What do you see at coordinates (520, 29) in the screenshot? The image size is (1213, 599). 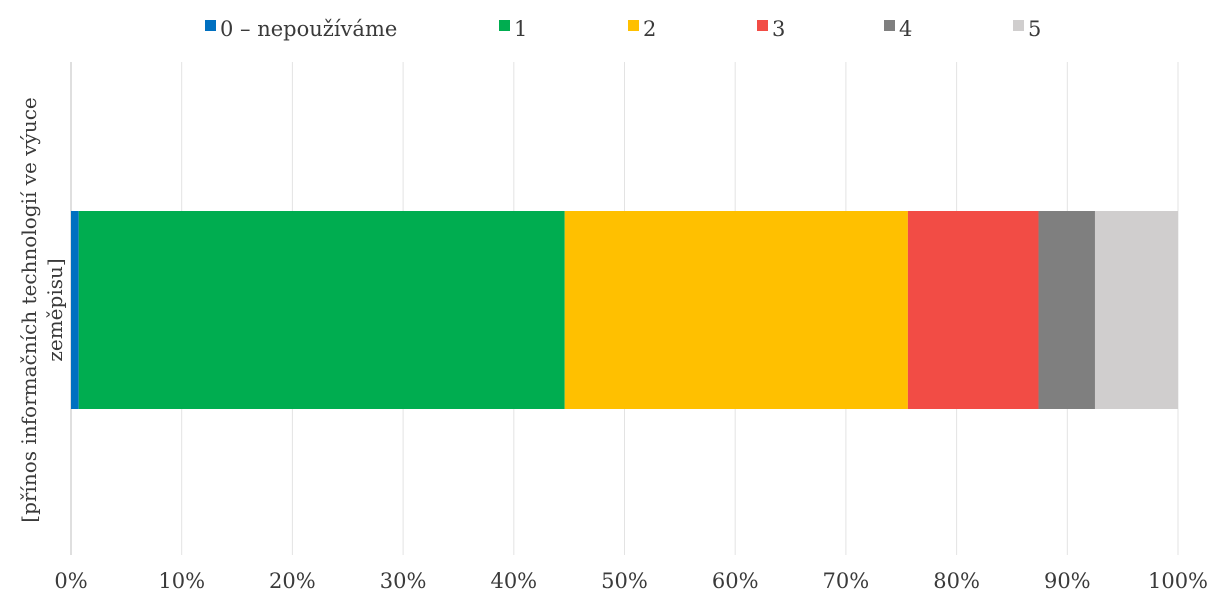 I see `legend-label-1: 1` at bounding box center [520, 29].